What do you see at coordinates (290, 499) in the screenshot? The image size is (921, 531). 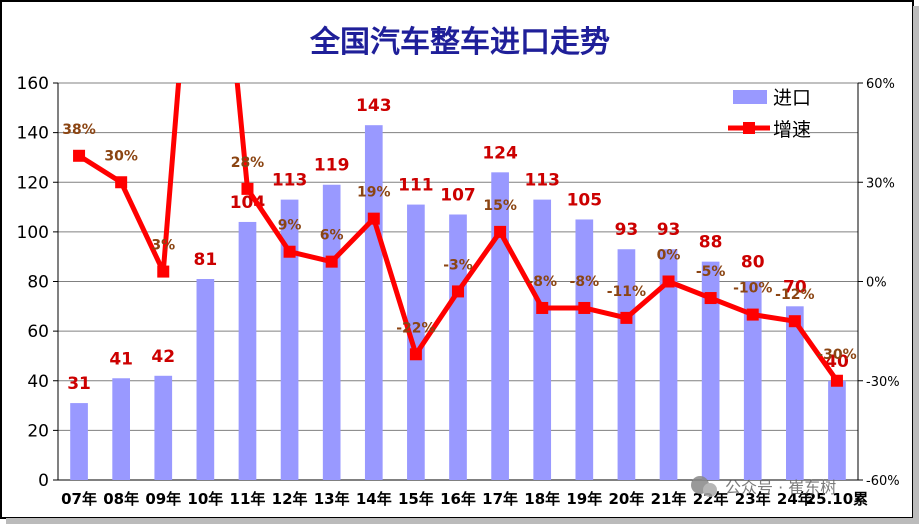 I see `x-tick-label: 12年` at bounding box center [290, 499].